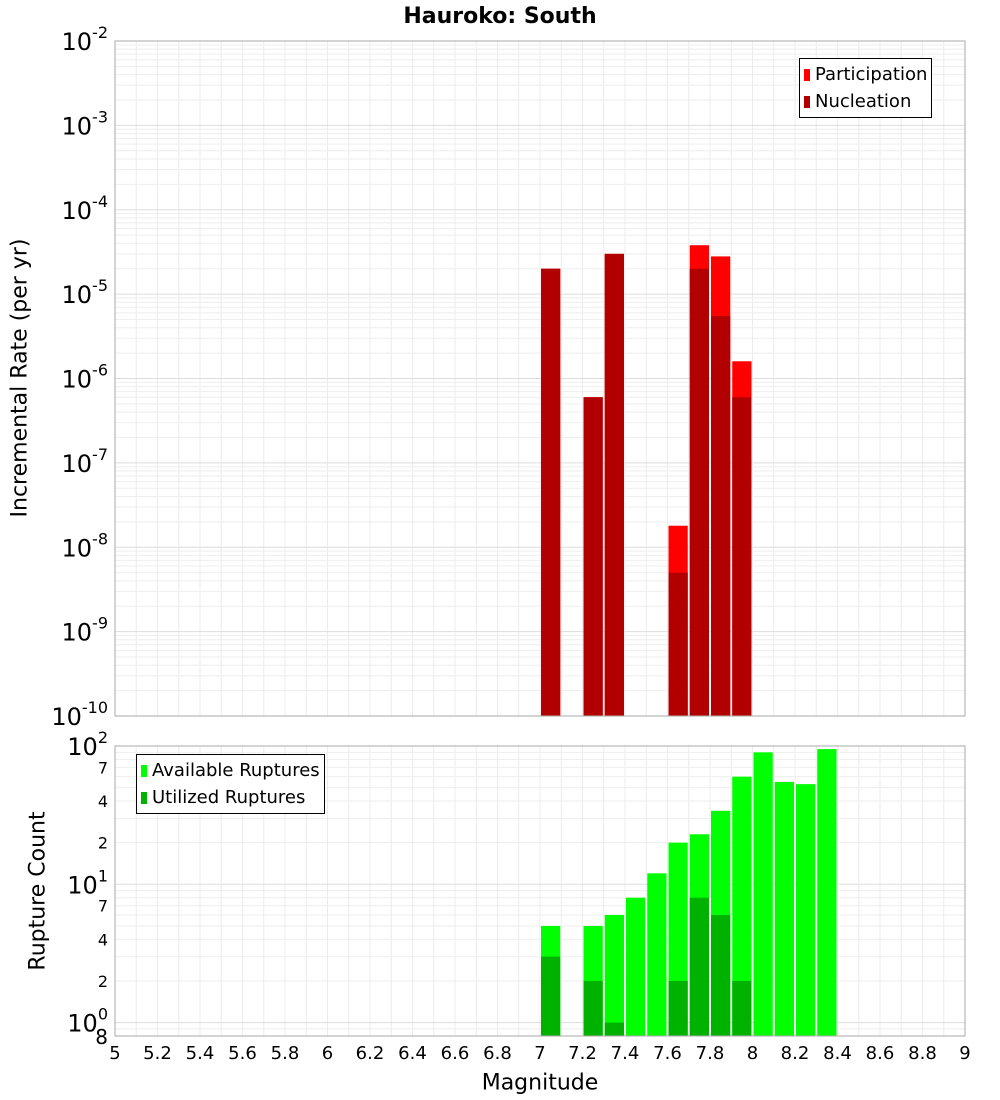 The image size is (1000, 1100). Describe the element at coordinates (667, 1053) in the screenshot. I see `x-tick-label: 7.6` at that location.